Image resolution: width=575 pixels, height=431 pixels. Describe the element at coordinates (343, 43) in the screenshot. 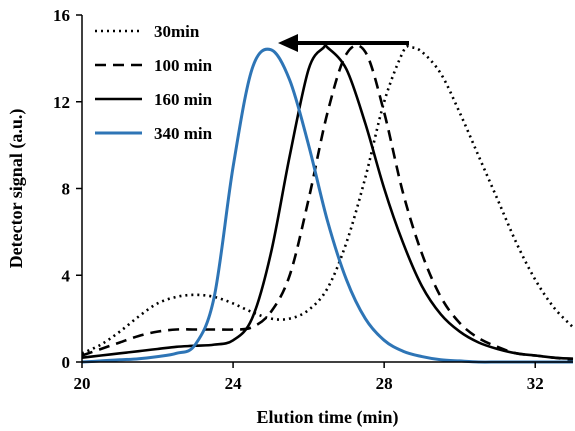

I see `annotation` at that location.